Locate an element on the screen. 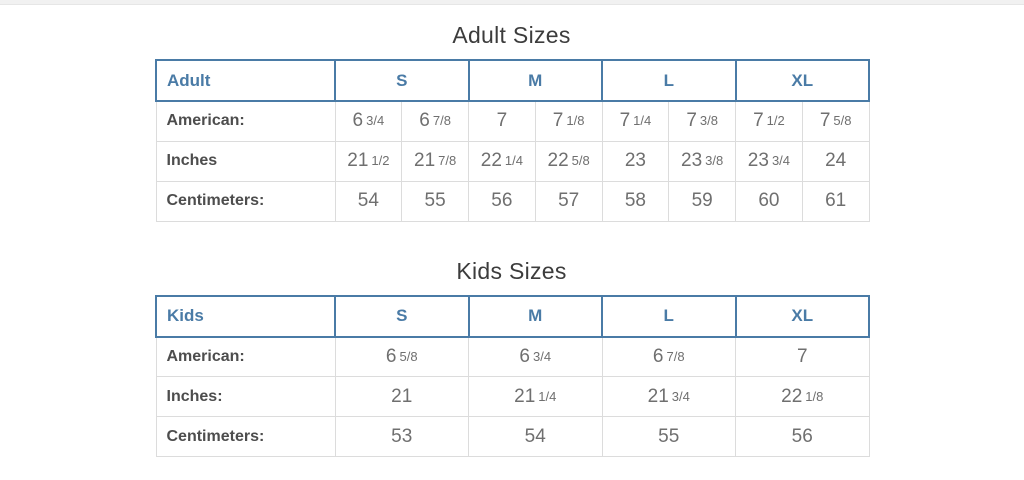 This screenshot has height=480, width=1024. adult-size-header-s: S is located at coordinates (402, 80).